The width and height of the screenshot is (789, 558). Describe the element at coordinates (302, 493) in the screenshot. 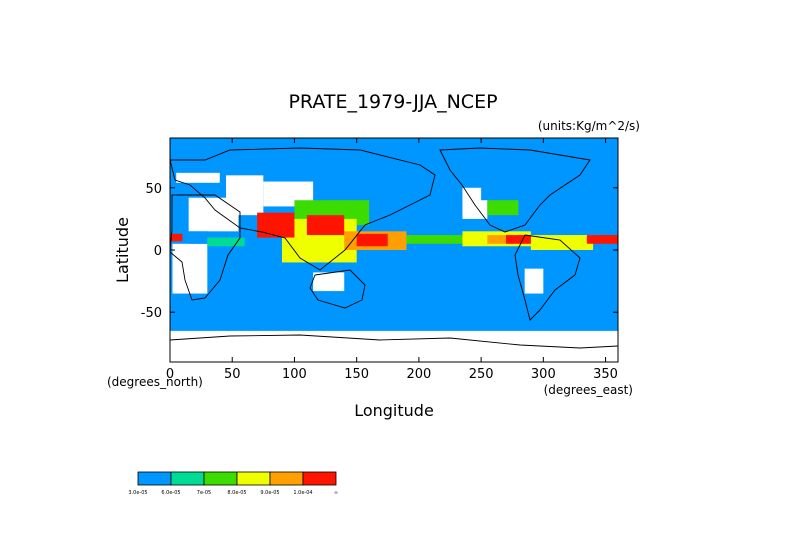

I see `colorbar-label-5: 1.0e-04` at that location.